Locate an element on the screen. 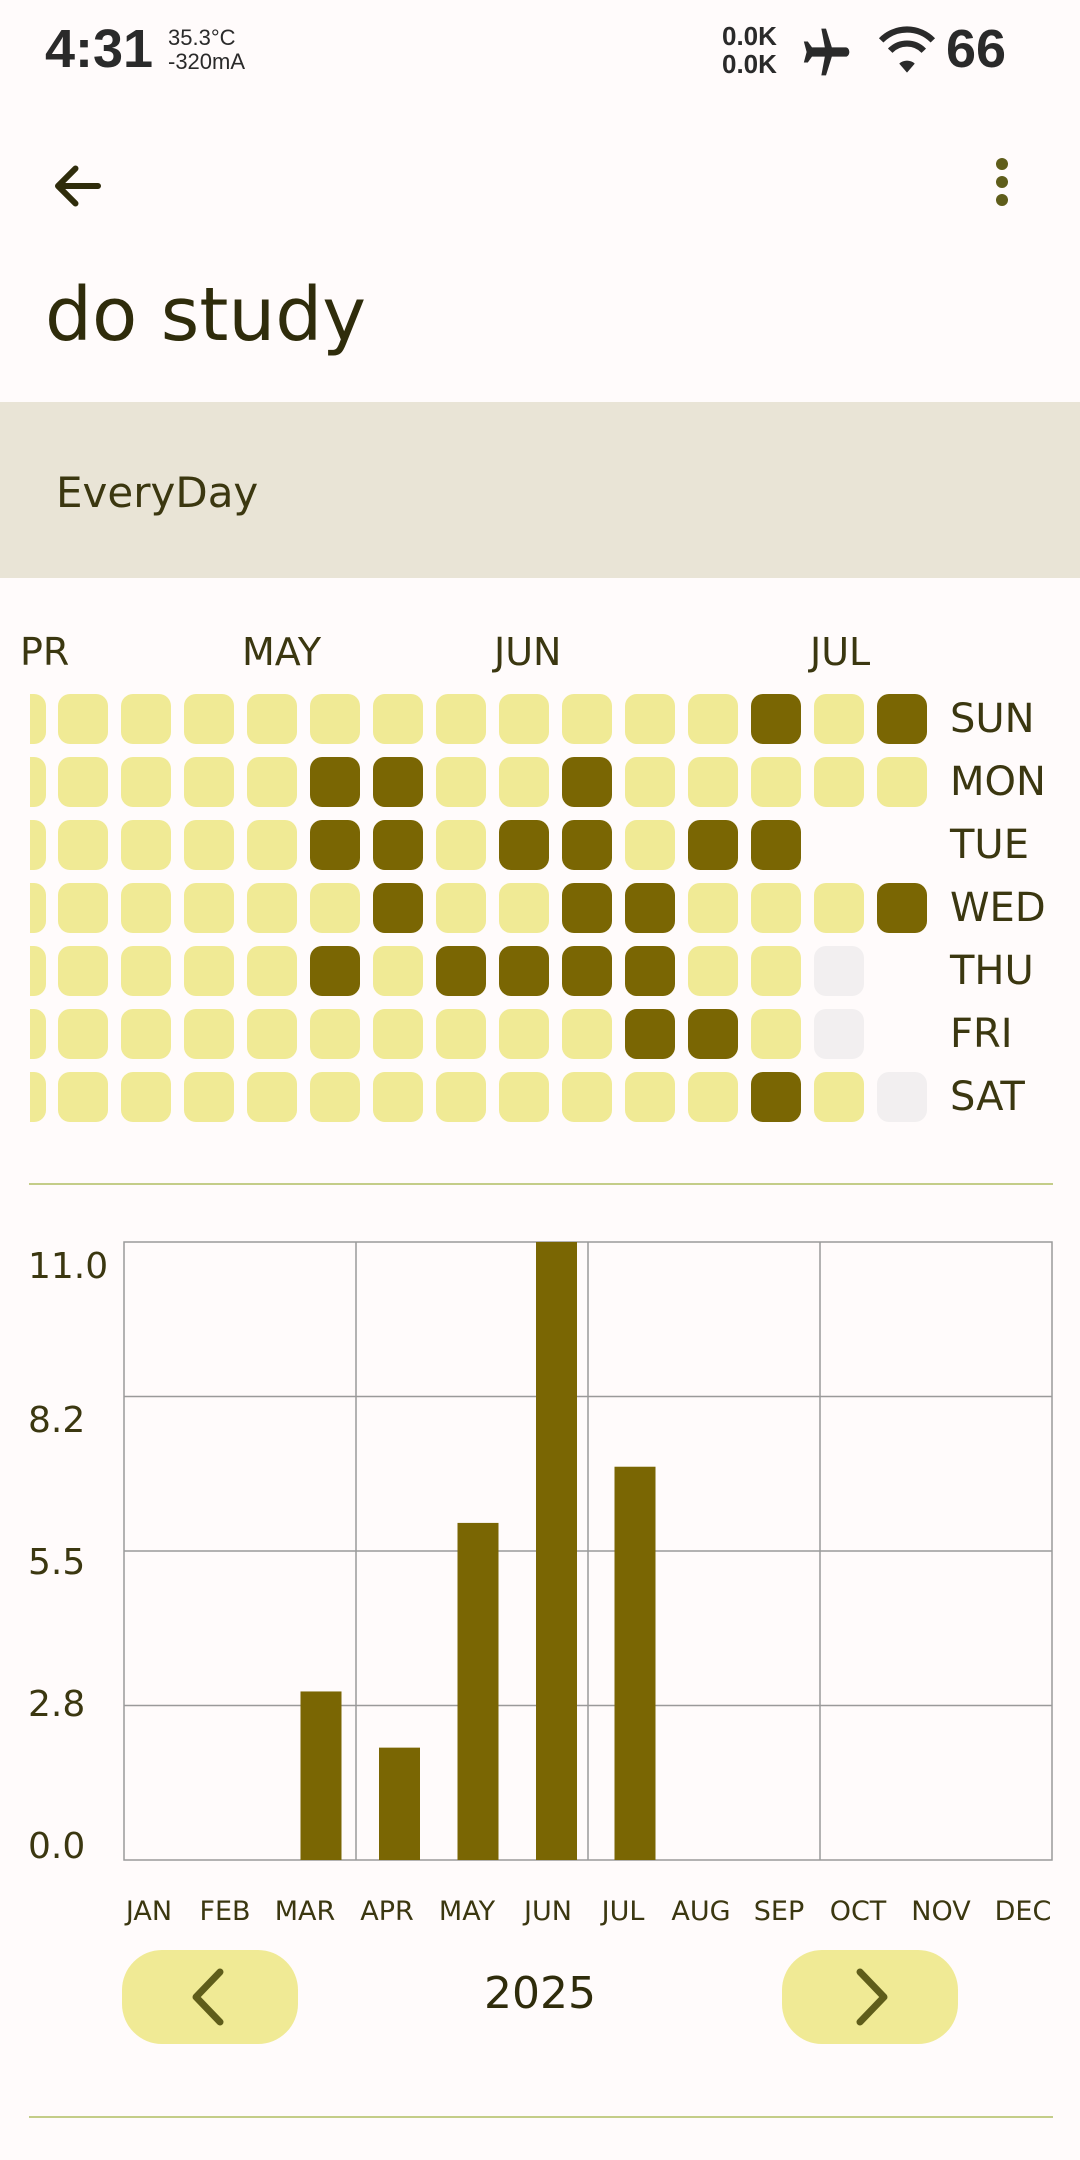 The height and width of the screenshot is (2160, 1080). status-battery-info: 35.3°C -320mA is located at coordinates (206, 50).